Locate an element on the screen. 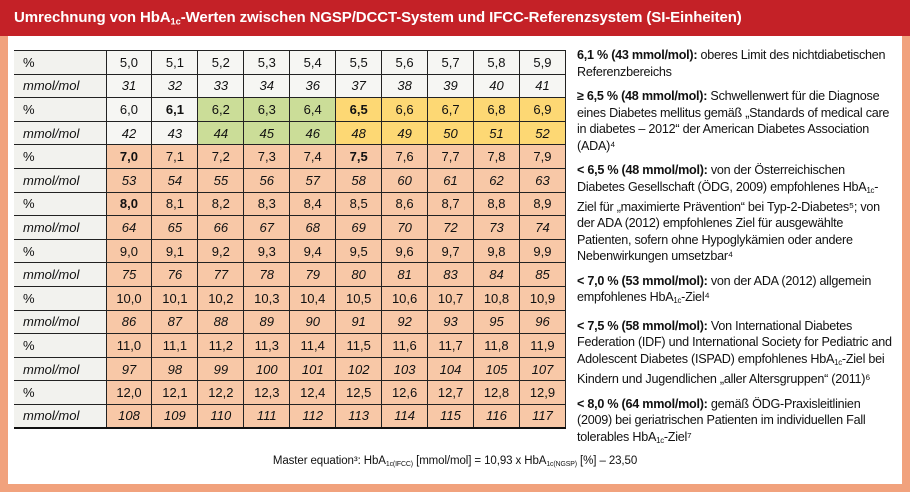  value-cell: 54 is located at coordinates (175, 180).